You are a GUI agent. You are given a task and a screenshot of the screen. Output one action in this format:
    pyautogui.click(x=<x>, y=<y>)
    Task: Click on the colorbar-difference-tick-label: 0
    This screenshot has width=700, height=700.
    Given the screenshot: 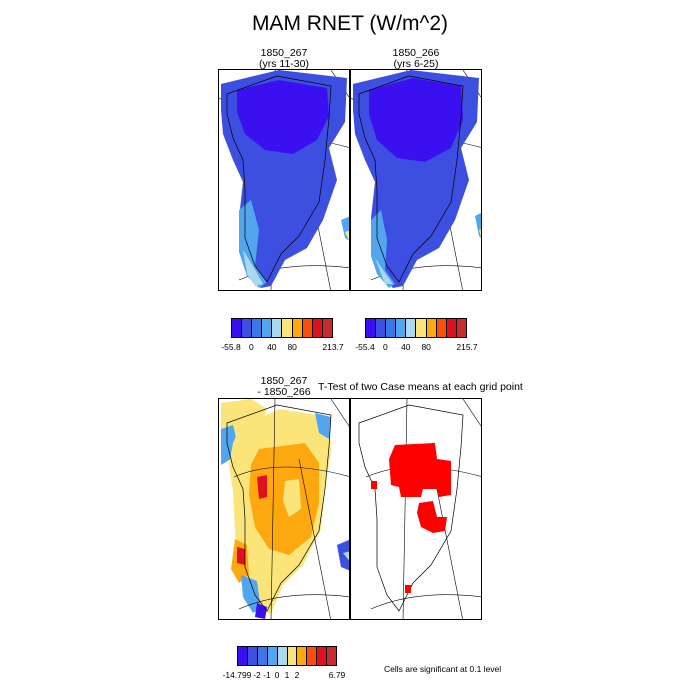 What is the action you would take?
    pyautogui.click(x=277, y=675)
    